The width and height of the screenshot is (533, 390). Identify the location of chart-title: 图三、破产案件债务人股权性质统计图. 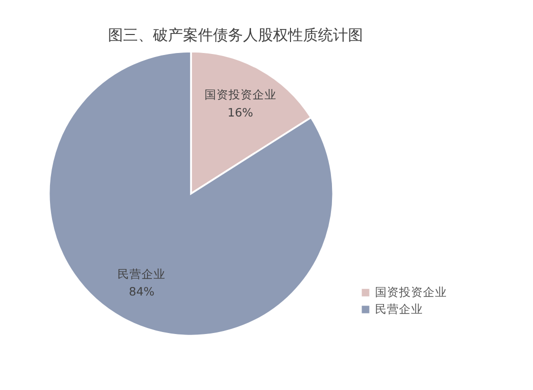
(235, 35).